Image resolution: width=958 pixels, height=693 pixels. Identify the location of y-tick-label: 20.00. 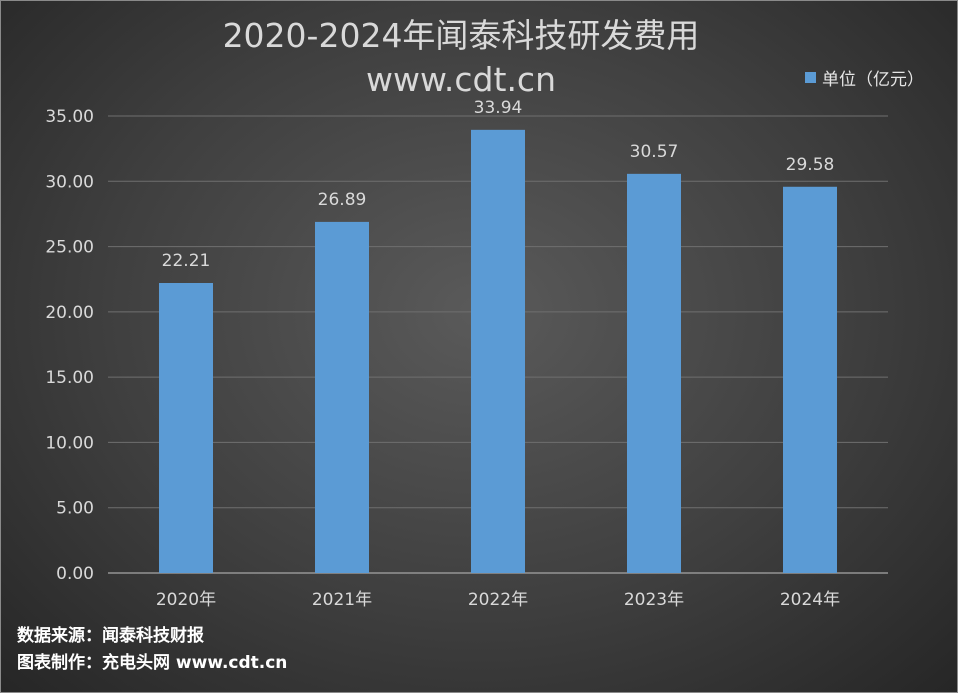
(69, 313).